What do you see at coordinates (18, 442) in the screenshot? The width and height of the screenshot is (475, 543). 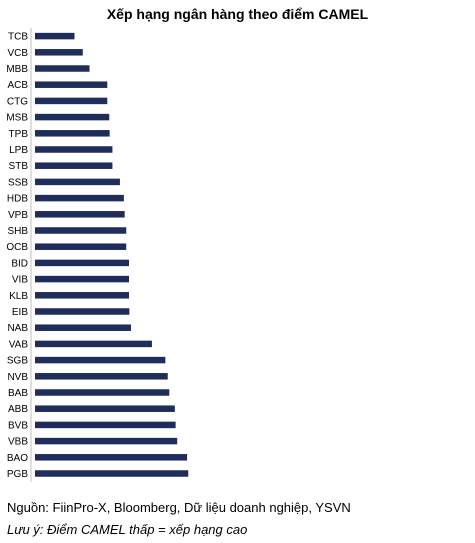 I see `category-label-vbb: VBB` at bounding box center [18, 442].